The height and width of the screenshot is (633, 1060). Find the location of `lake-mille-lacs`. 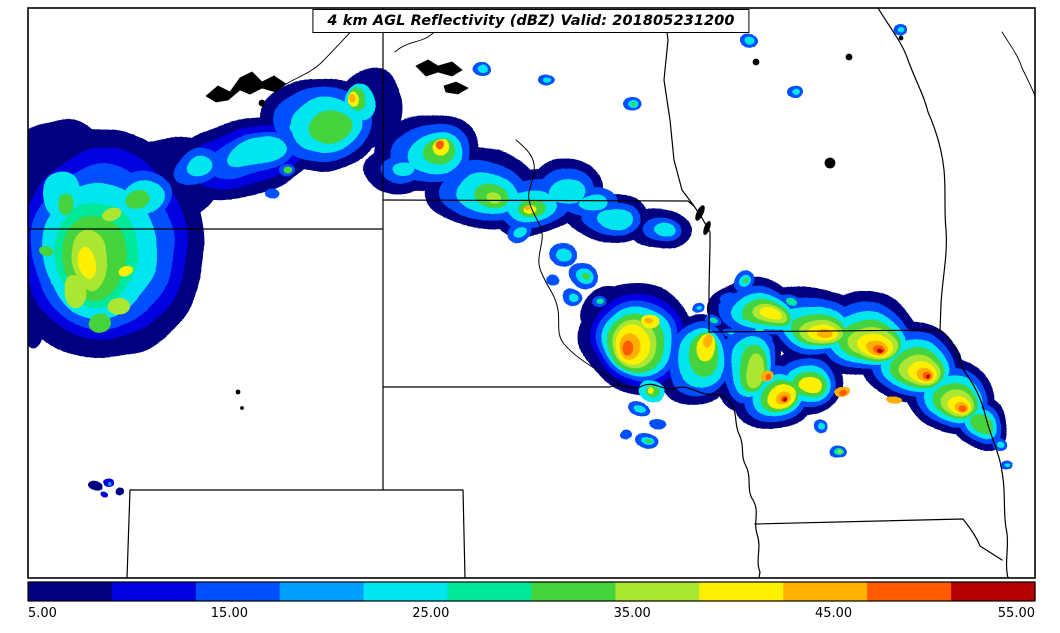

lake-mille-lacs is located at coordinates (830, 163).